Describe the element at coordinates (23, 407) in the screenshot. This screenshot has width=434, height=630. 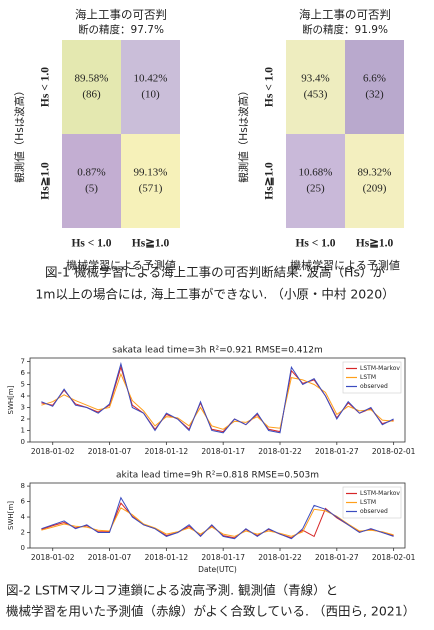
I see `y-tick-label: 3` at that location.